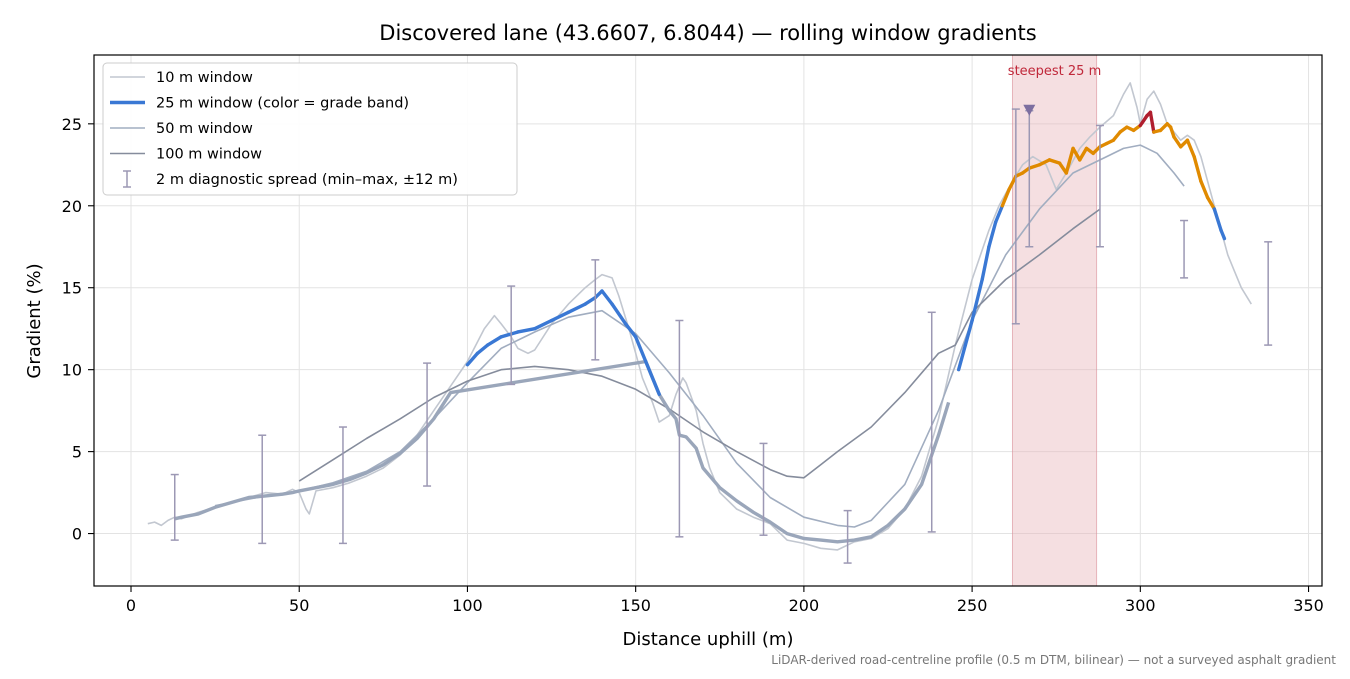 This screenshot has width=1350, height=679. What do you see at coordinates (467, 605) in the screenshot?
I see `x-tick-label: 100` at bounding box center [467, 605].